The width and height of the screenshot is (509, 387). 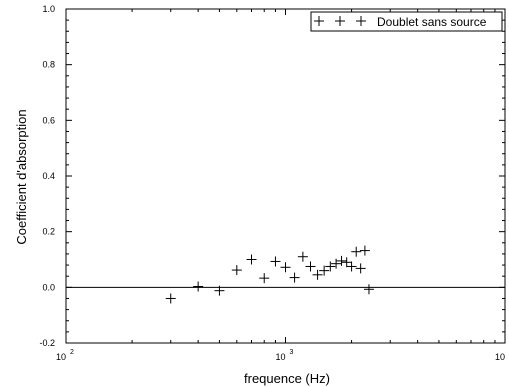 I want to click on x-tick-labels: 102103104, so click(x=280, y=355).